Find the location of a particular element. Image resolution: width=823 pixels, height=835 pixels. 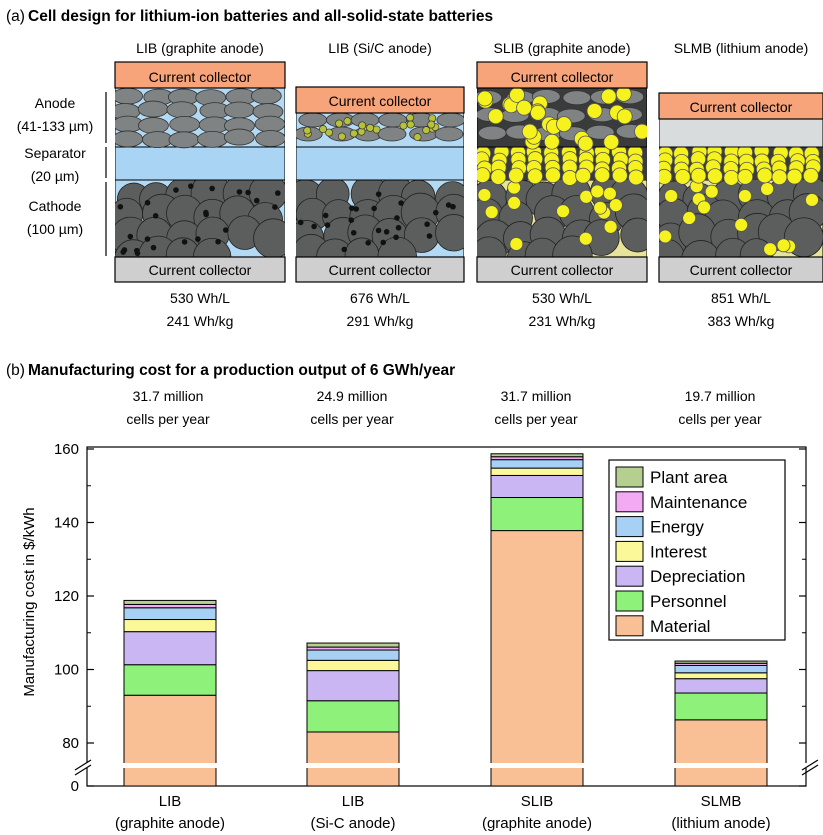

cells-per-year-2b: cells per year is located at coordinates (352, 419).